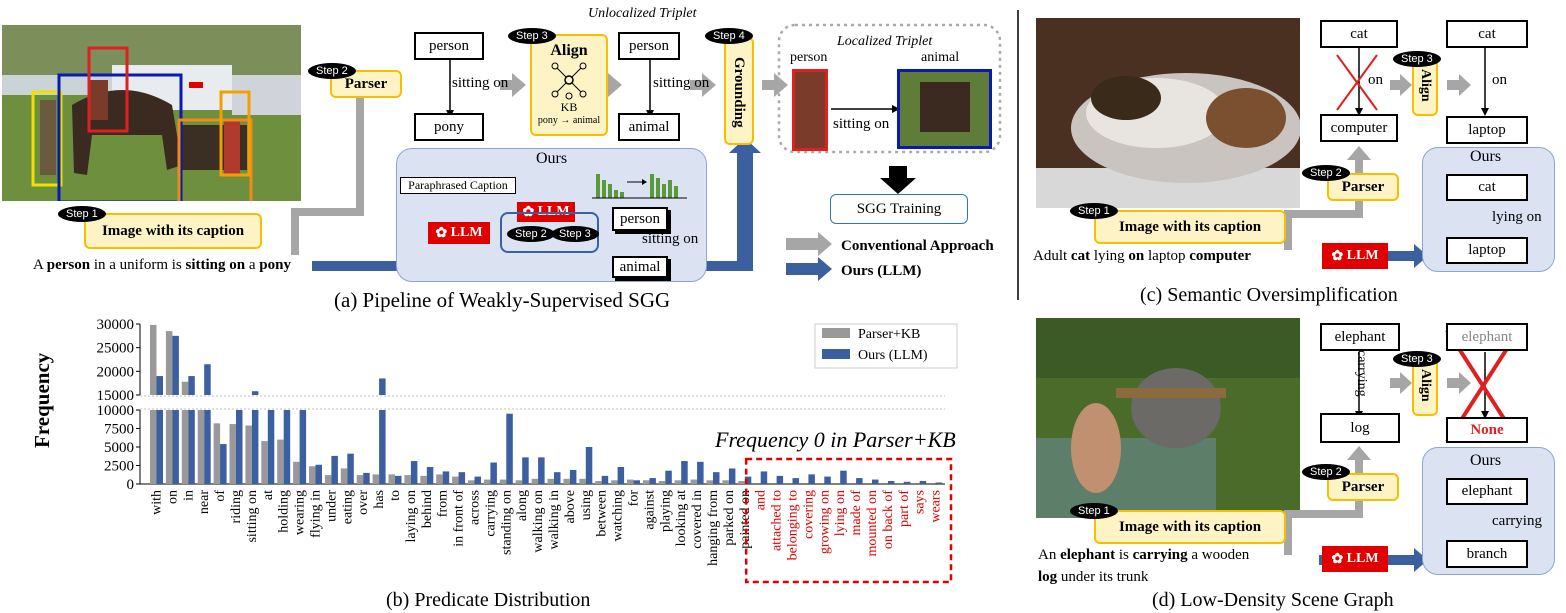 This screenshot has height=613, width=1566. Describe the element at coordinates (649, 510) in the screenshot. I see `x-tick-label: against` at that location.